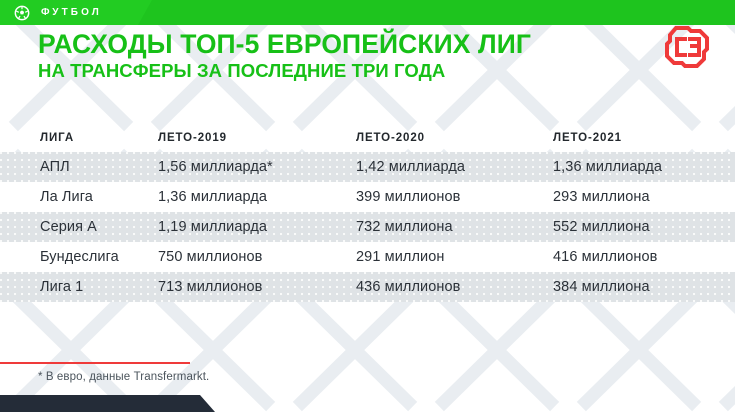  Describe the element at coordinates (213, 227) in the screenshot. I see `cell-summer-2019: 1,19 миллиарда` at that location.